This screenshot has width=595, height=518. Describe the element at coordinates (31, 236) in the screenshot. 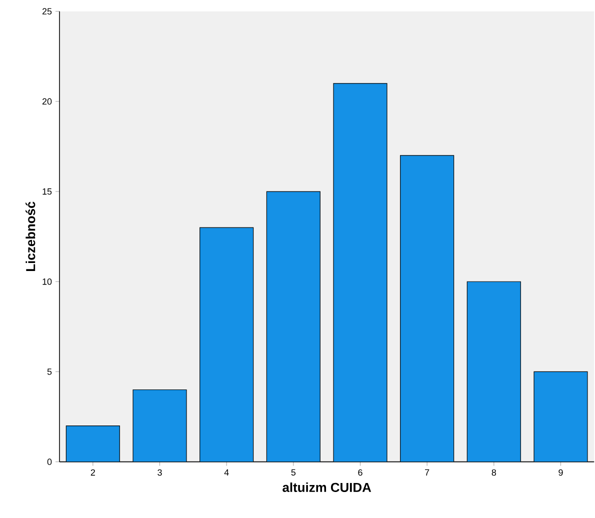

I see `y-axis-title: Liczebność` at that location.